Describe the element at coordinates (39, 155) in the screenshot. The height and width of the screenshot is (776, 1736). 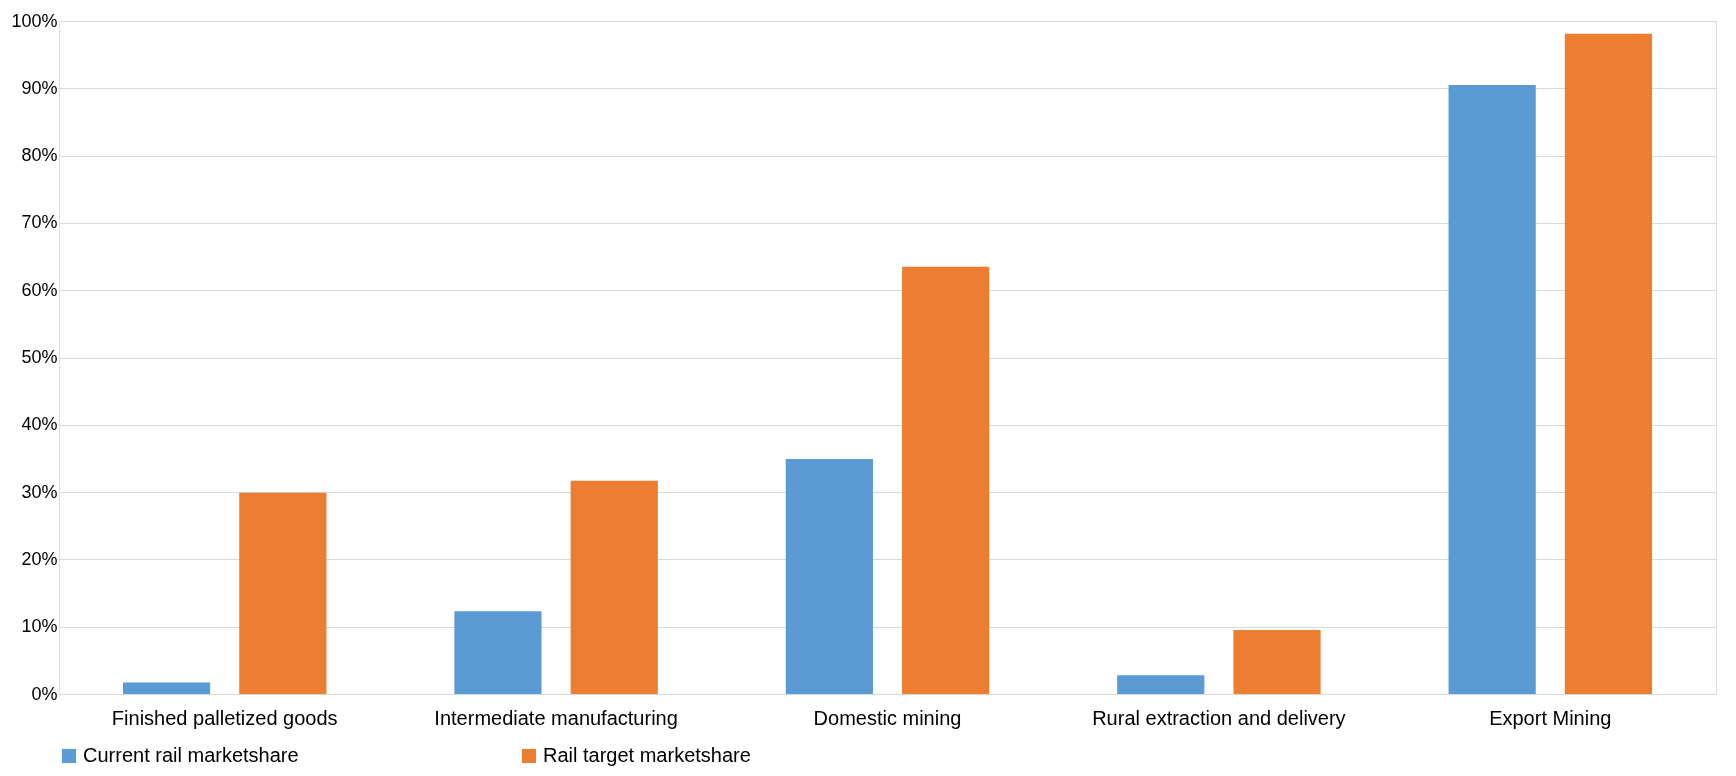
I see `y-tick-label: 80%` at that location.